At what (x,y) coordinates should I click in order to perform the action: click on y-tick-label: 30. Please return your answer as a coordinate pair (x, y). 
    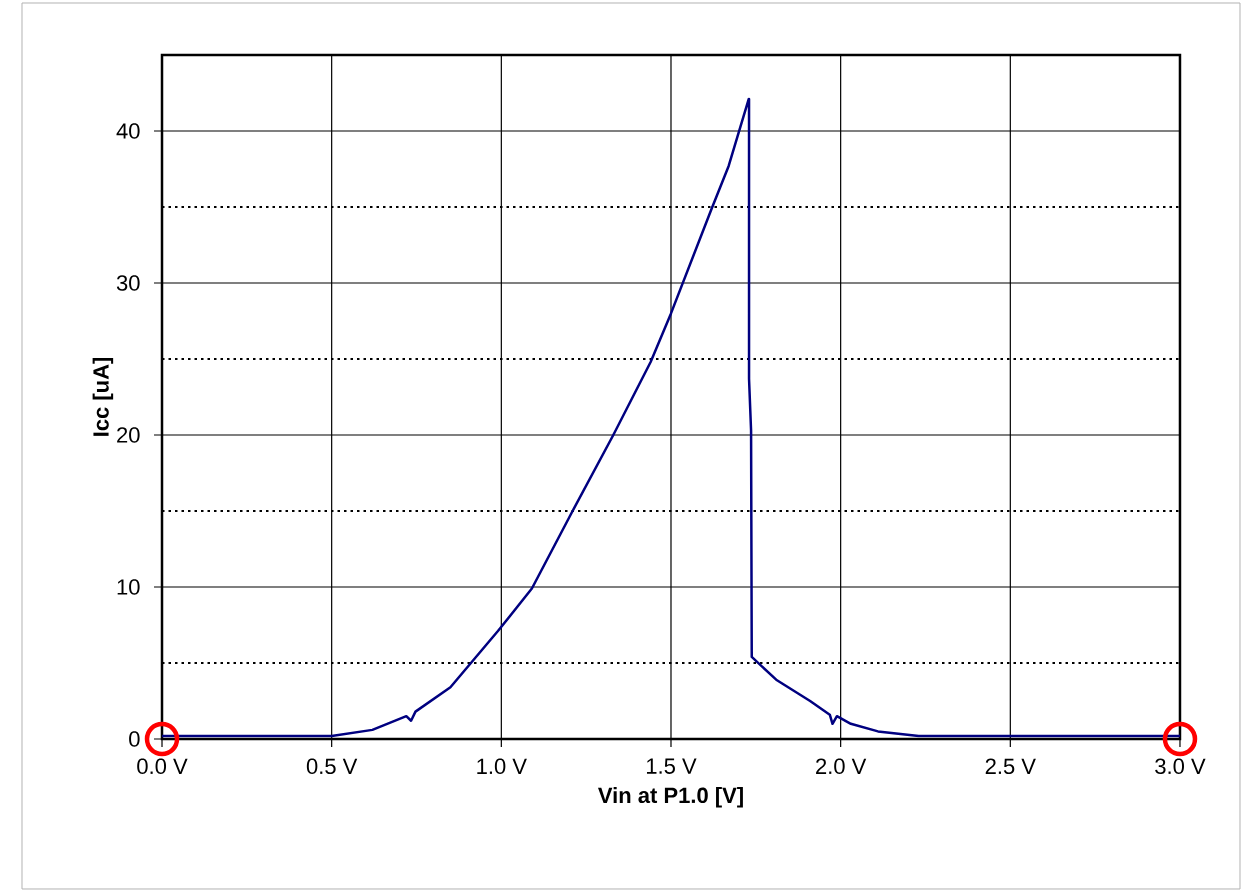
    Looking at the image, I should click on (128, 283).